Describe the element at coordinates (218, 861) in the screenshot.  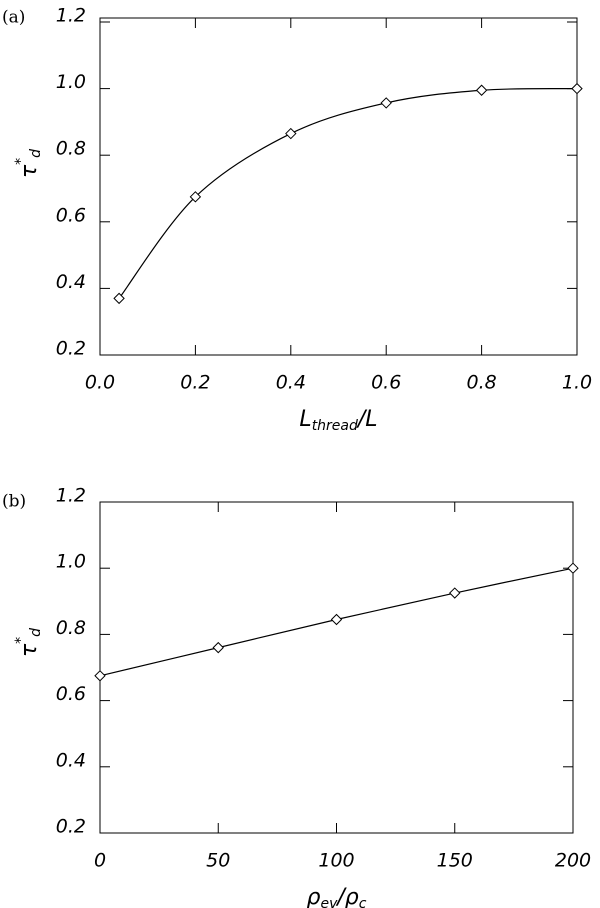
I see `x-tick-label: 50` at that location.